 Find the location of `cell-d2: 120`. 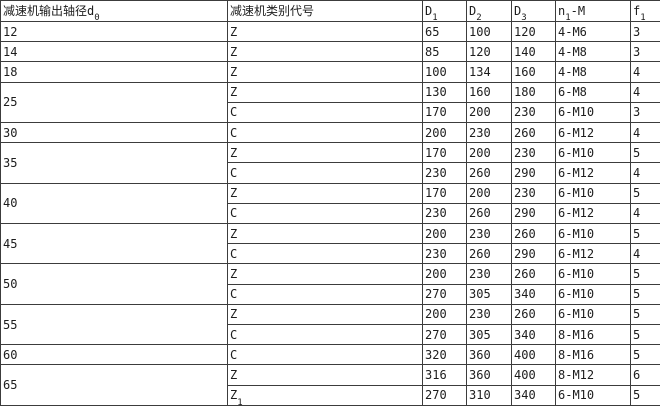

cell-d2: 120 is located at coordinates (489, 52).